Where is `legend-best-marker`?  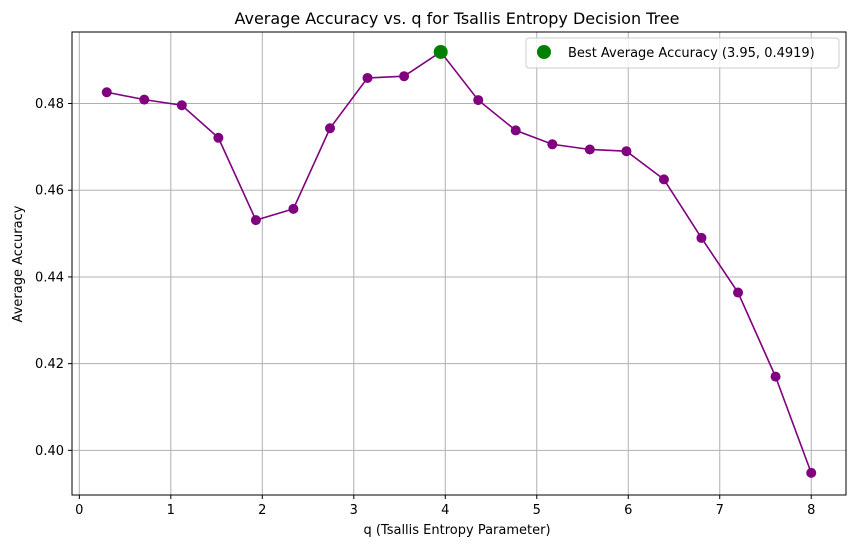 legend-best-marker is located at coordinates (544, 52).